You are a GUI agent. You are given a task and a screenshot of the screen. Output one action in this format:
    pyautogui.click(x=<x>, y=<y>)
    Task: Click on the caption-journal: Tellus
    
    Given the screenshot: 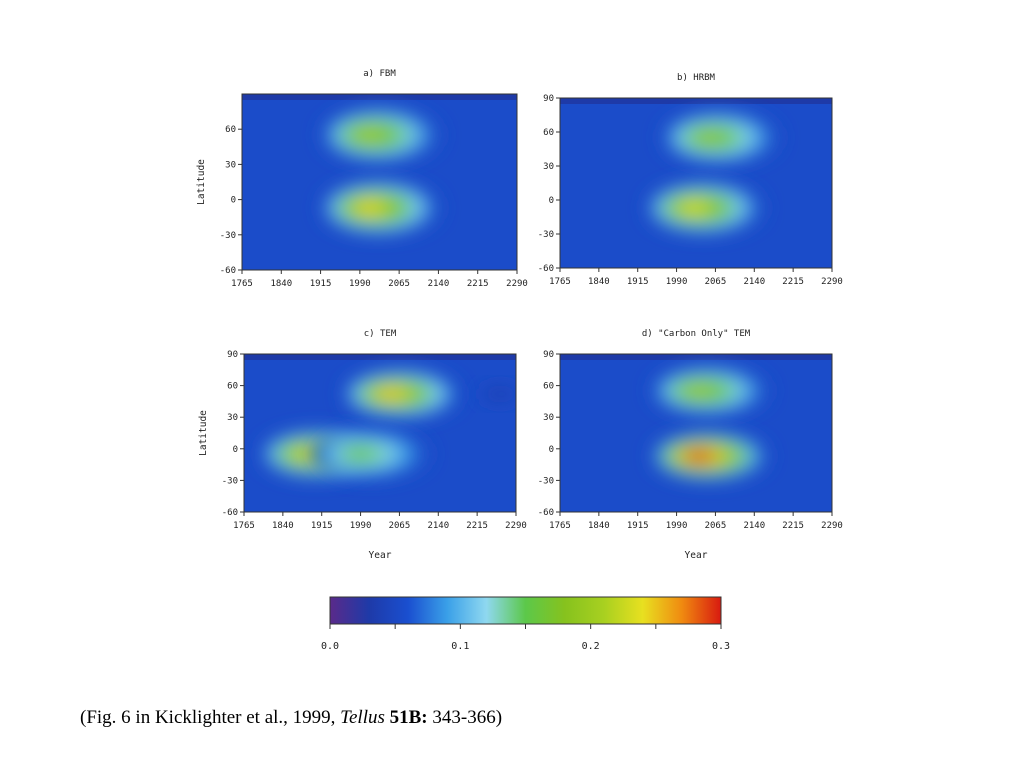 What is the action you would take?
    pyautogui.click(x=362, y=717)
    